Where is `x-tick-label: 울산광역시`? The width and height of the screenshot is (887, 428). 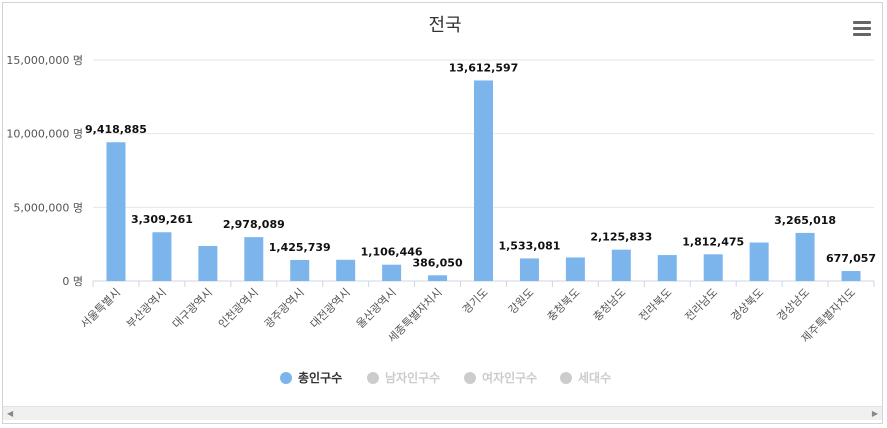 x-tick-label: 울산광역시 is located at coordinates (376, 308).